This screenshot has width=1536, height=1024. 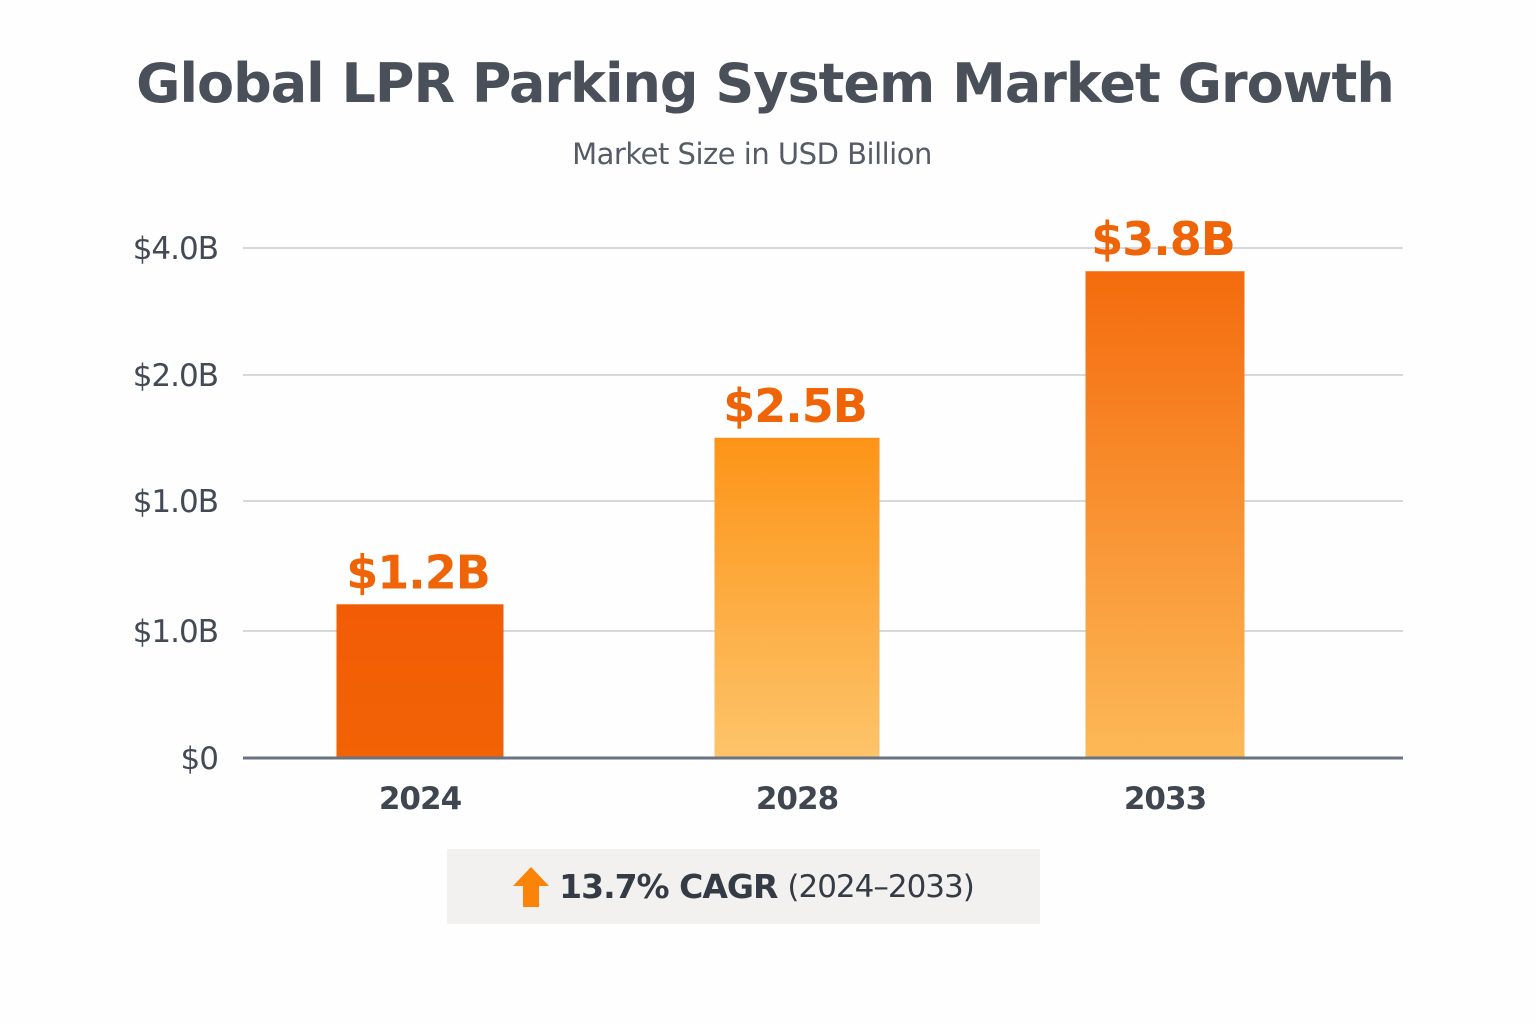 What do you see at coordinates (175, 376) in the screenshot?
I see `y-tick-label: $2.0B` at bounding box center [175, 376].